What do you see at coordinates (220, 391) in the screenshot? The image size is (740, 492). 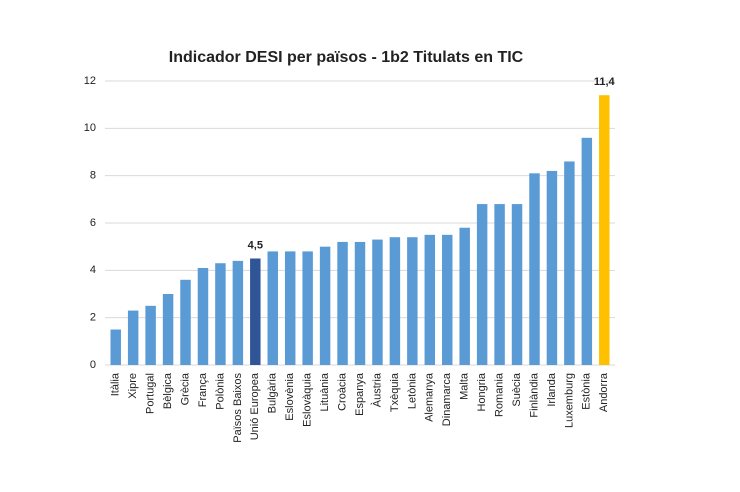 I see `x-tick-label: Polònia` at bounding box center [220, 391].